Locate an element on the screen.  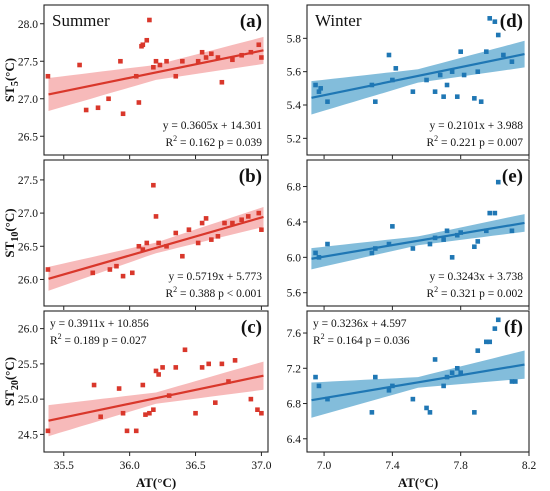
stats-values: = 0.162 p = 0.039 is located at coordinates (219, 143).